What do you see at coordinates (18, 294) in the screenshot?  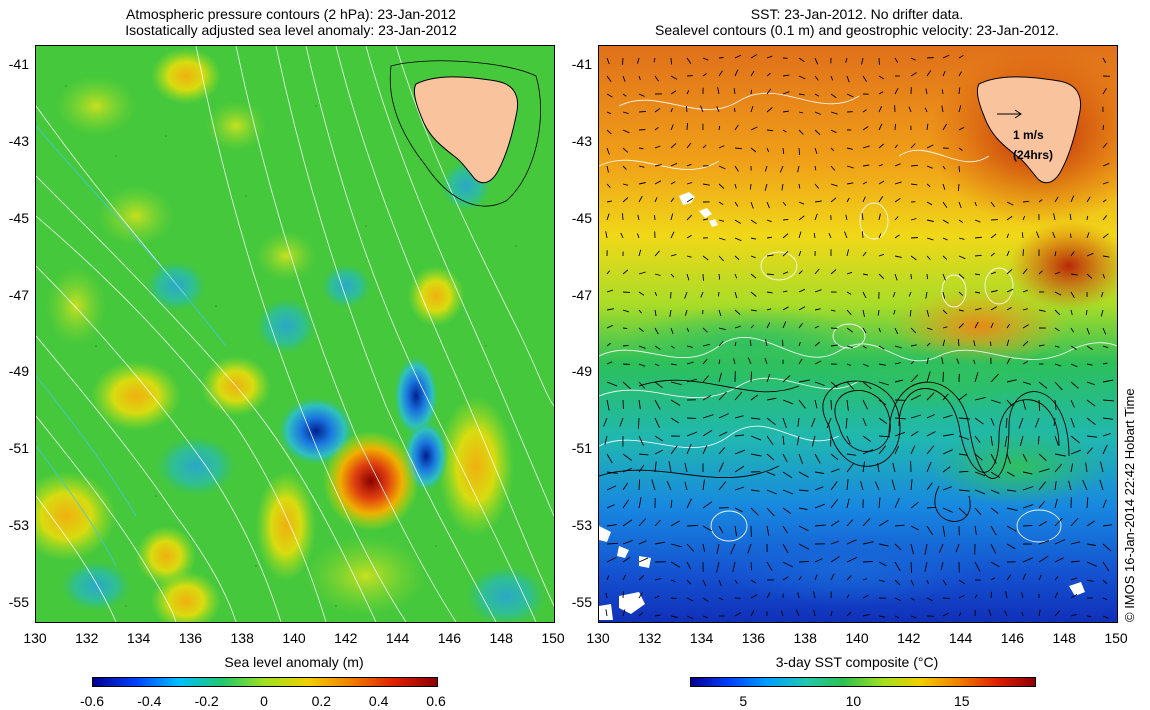 I see `left-y-tick: -47` at bounding box center [18, 294].